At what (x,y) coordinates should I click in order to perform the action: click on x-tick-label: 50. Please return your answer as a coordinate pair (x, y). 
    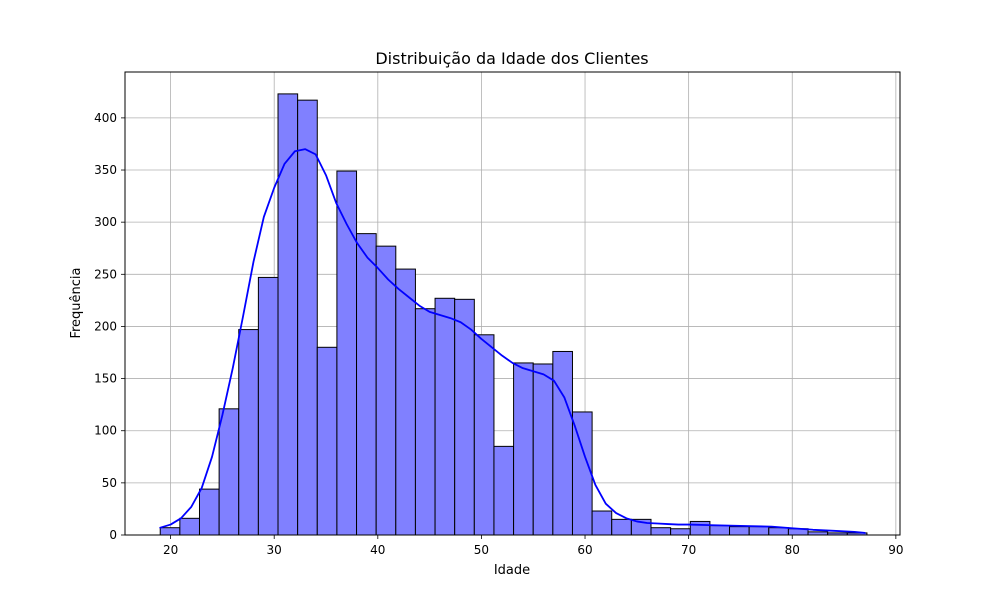
    Looking at the image, I should click on (481, 550).